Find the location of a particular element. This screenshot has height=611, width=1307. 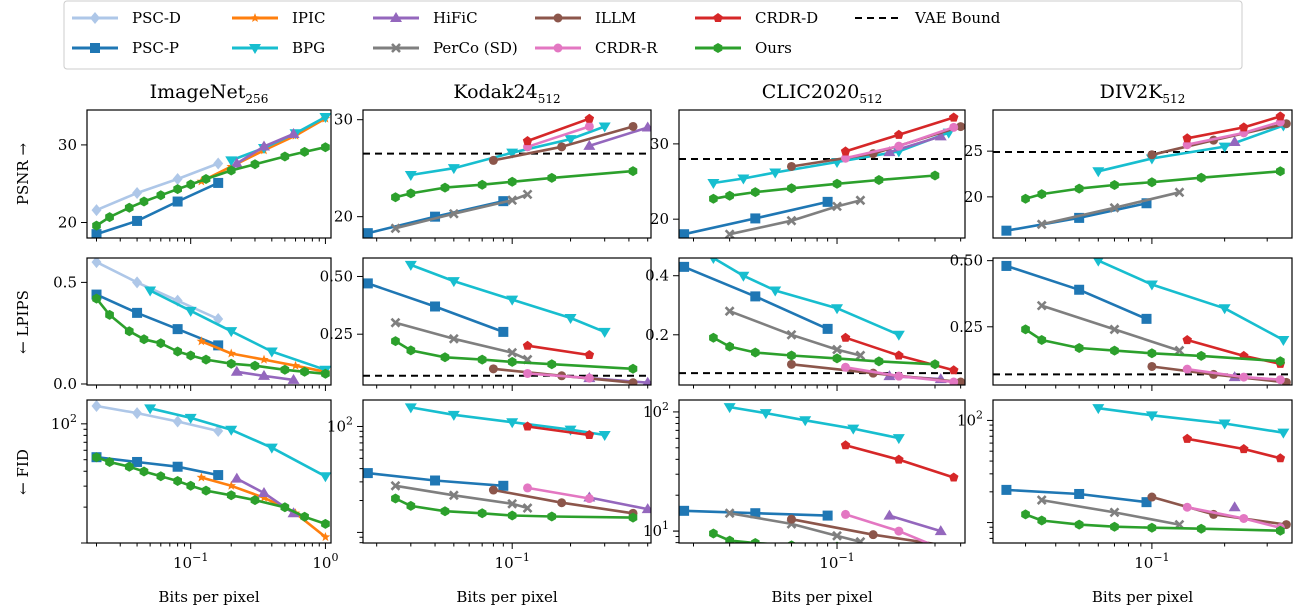

legend-entry-psc-d: PSC-D is located at coordinates (126, 18).